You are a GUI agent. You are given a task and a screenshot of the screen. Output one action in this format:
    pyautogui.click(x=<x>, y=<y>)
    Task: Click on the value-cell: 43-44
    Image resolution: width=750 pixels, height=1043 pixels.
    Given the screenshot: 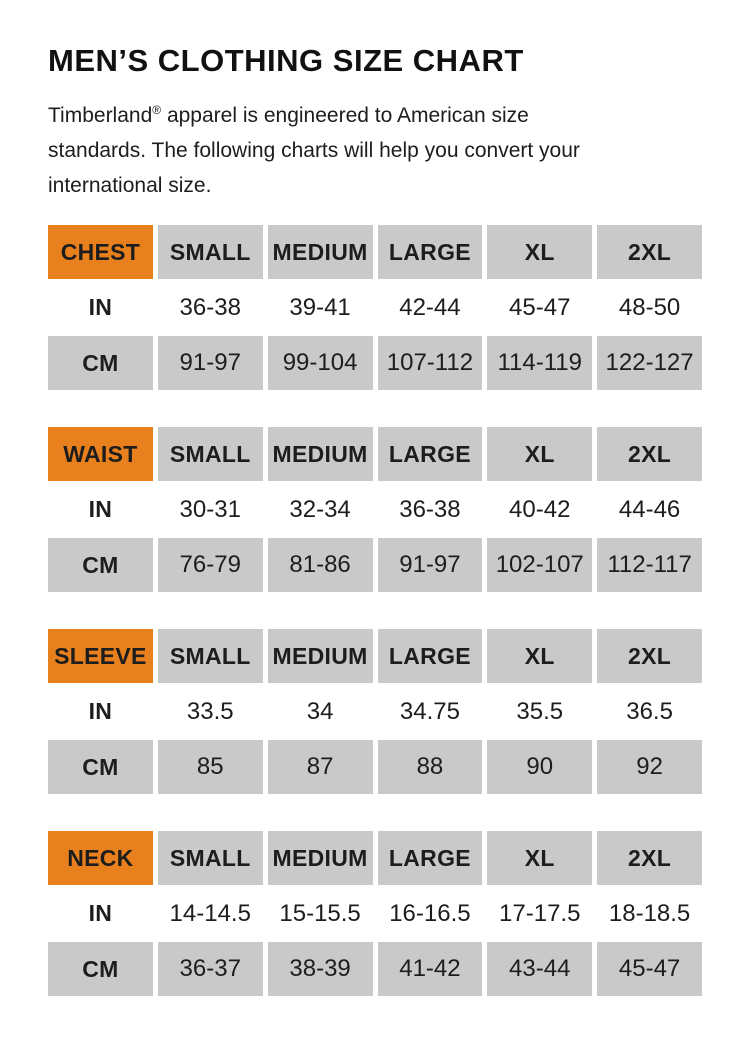 What is the action you would take?
    pyautogui.click(x=540, y=969)
    